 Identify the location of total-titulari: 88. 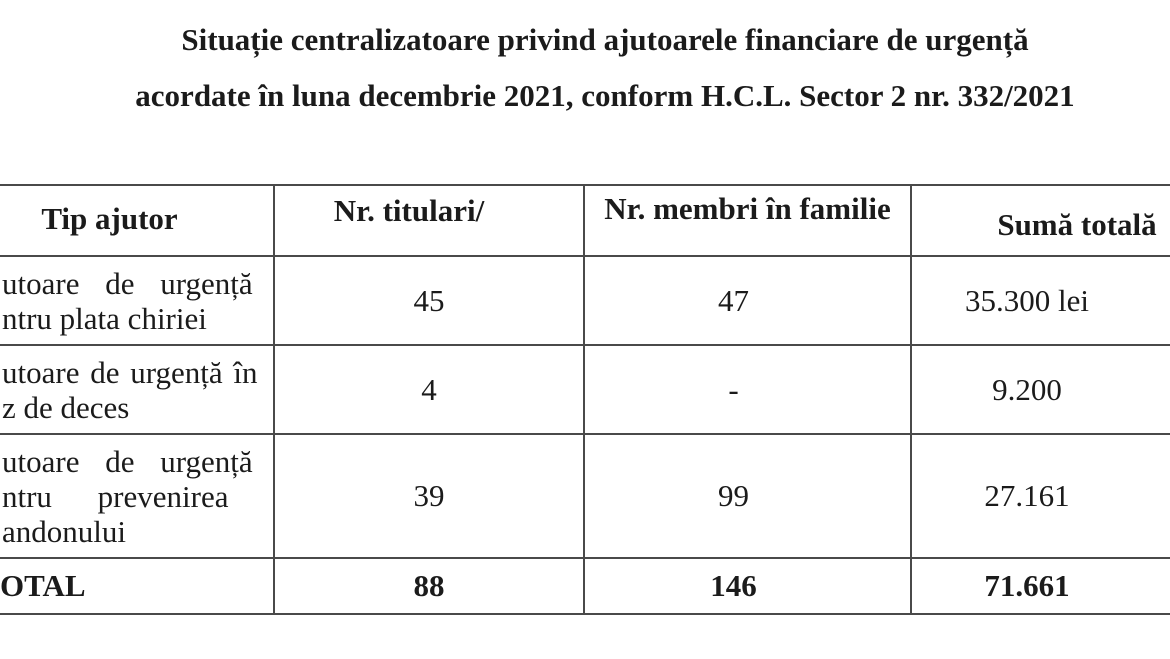
(430, 587).